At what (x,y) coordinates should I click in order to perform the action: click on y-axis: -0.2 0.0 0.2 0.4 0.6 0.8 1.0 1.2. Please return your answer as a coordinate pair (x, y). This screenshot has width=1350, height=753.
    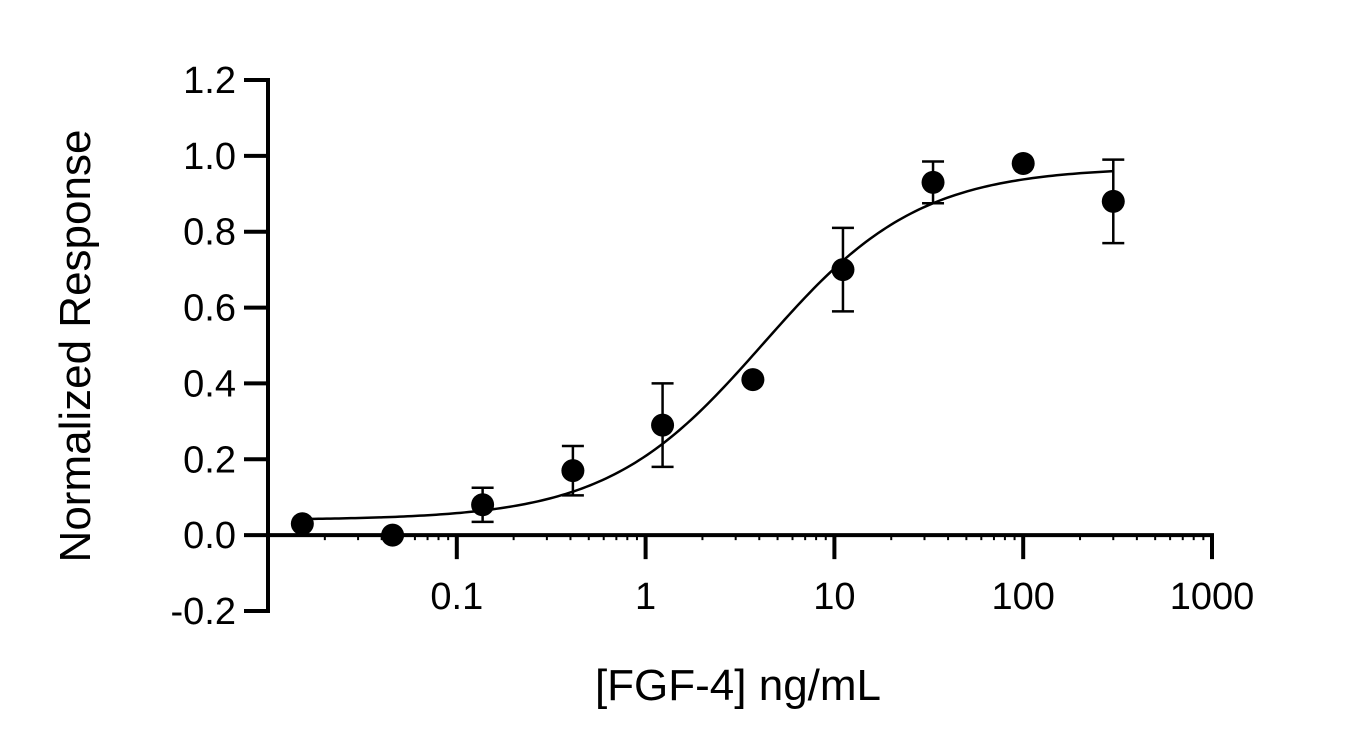
    Looking at the image, I should click on (220, 346).